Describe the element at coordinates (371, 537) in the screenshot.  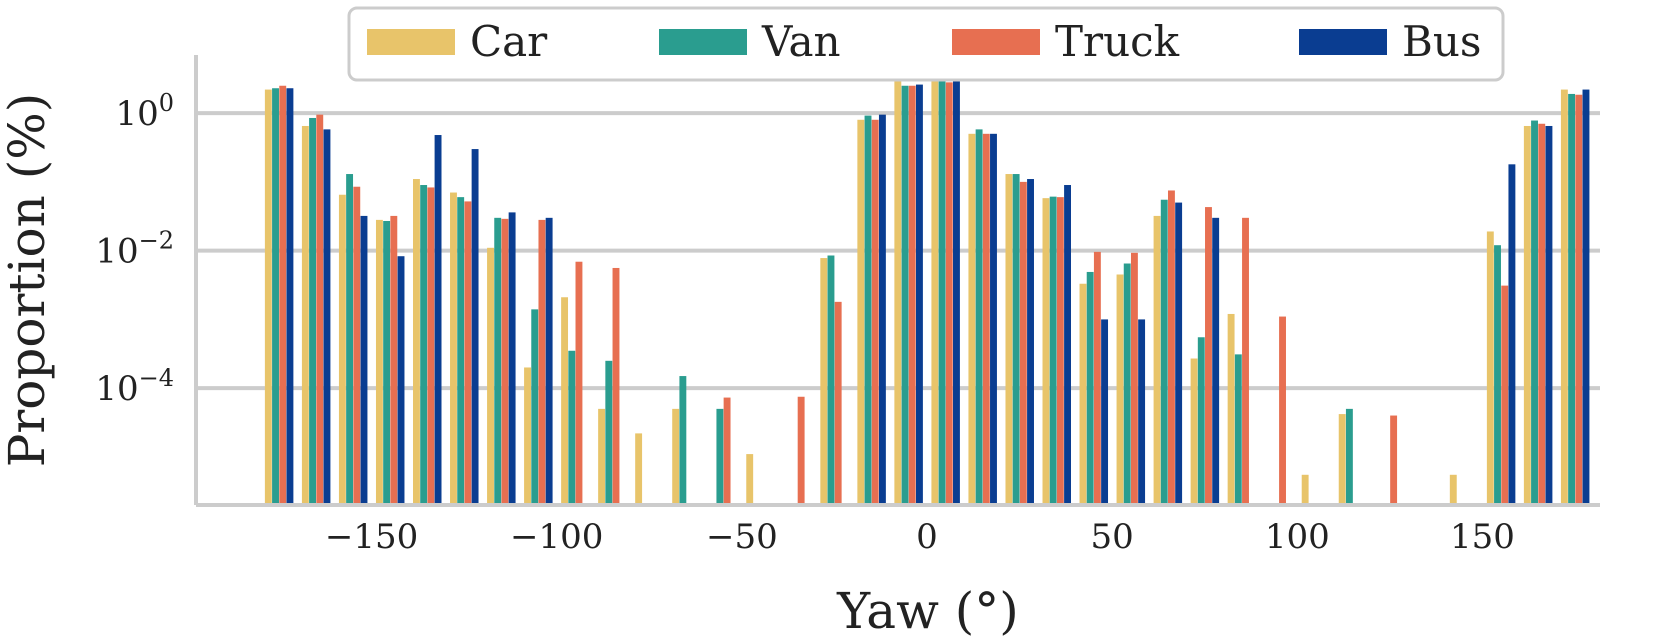
I see `x-tick-label: −150` at that location.